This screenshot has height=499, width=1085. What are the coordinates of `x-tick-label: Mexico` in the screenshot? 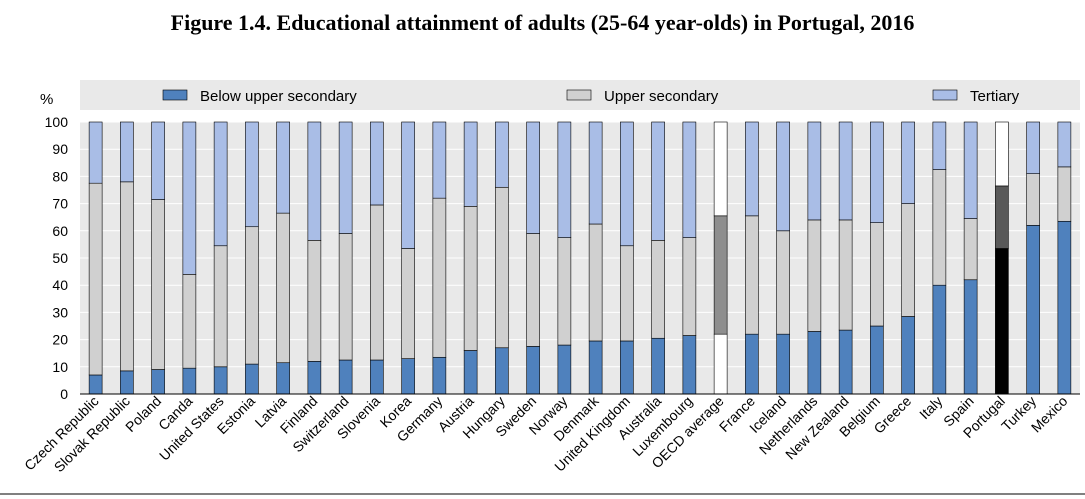 It's located at (1049, 414).